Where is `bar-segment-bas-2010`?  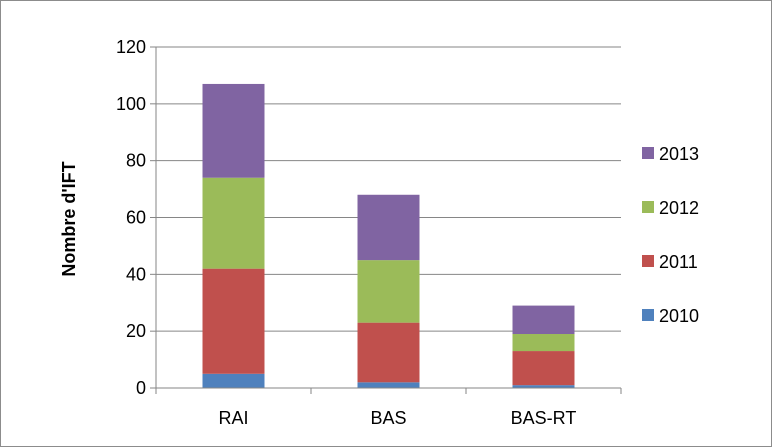 bar-segment-bas-2010 is located at coordinates (388, 385).